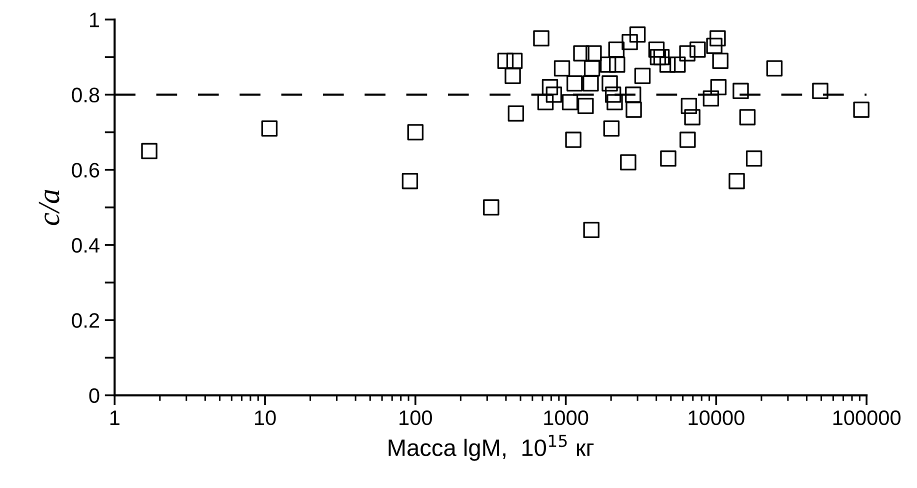  I want to click on x-tick-label: 100, so click(416, 418).